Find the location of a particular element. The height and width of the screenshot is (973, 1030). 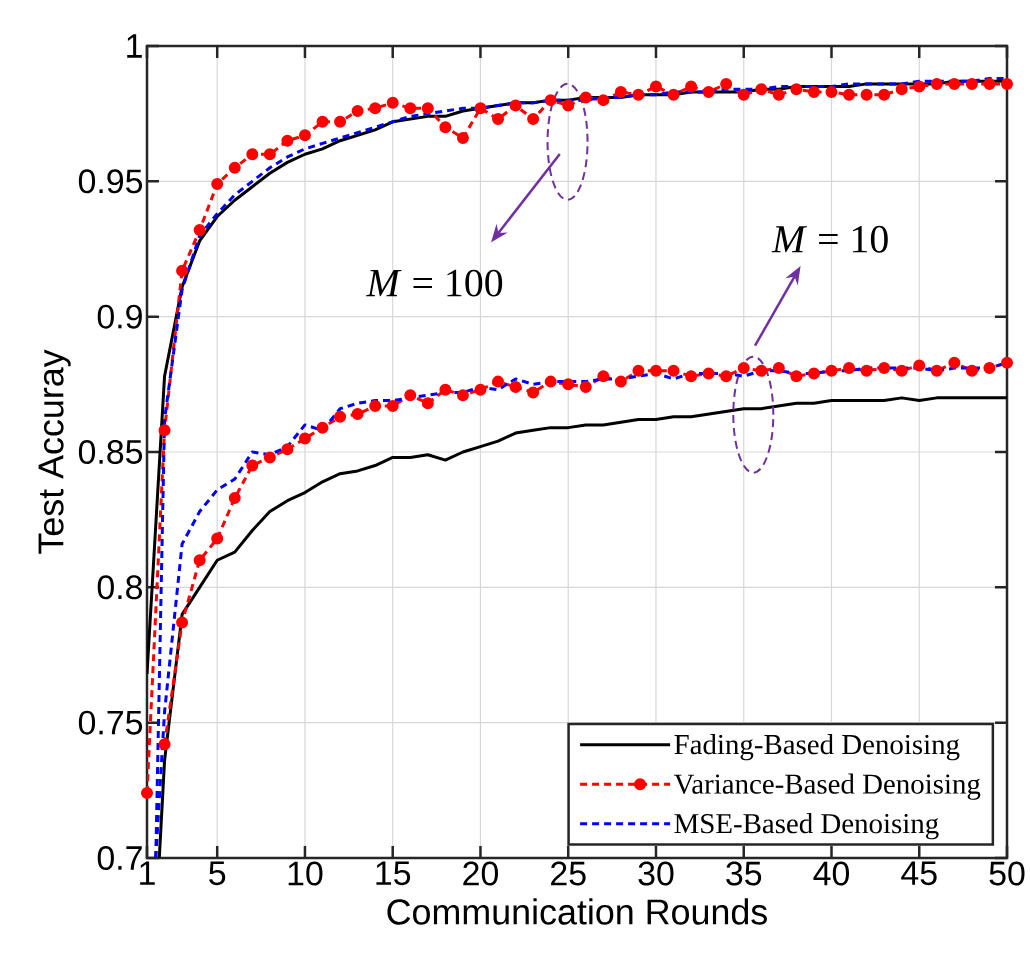

y-tick-label: 0.7 is located at coordinates (119, 858).